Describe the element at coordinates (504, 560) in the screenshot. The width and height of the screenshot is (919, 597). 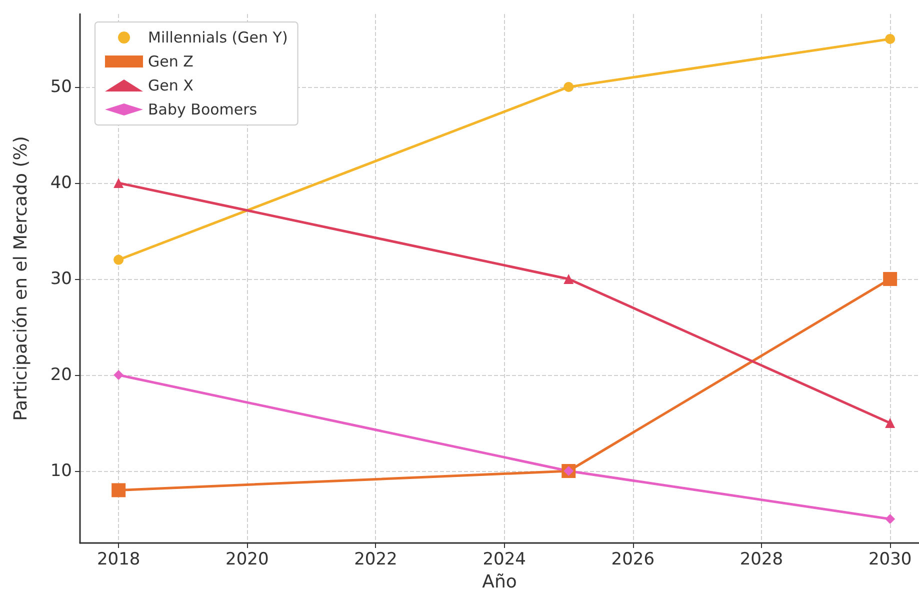
I see `x-tick-label: 2024` at that location.